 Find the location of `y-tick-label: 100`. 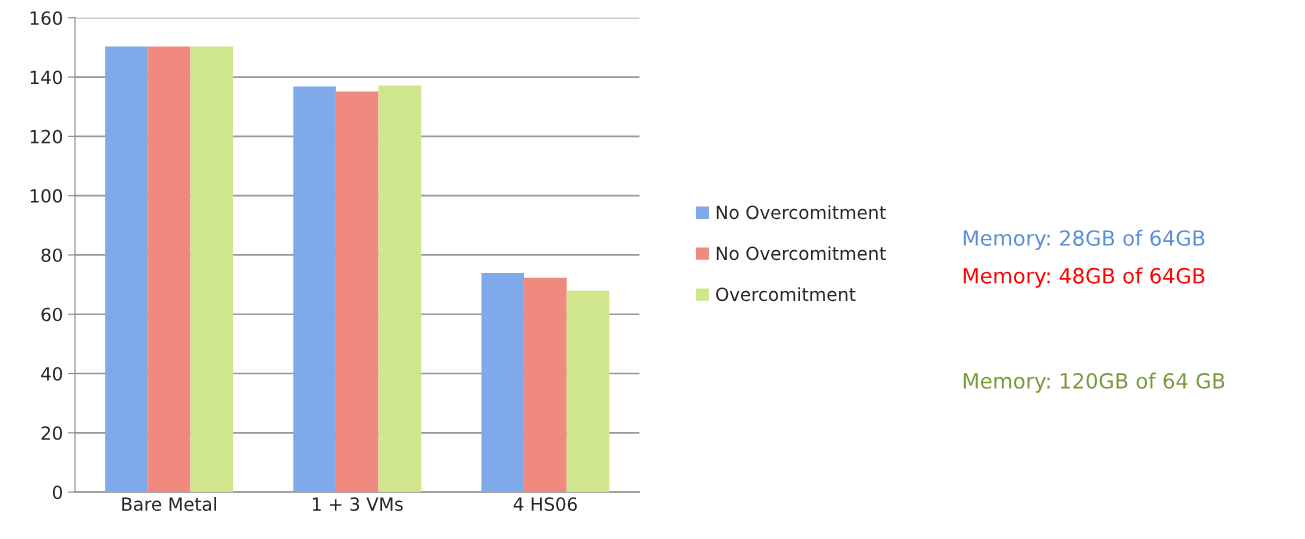

y-tick-label: 100 is located at coordinates (46, 196).